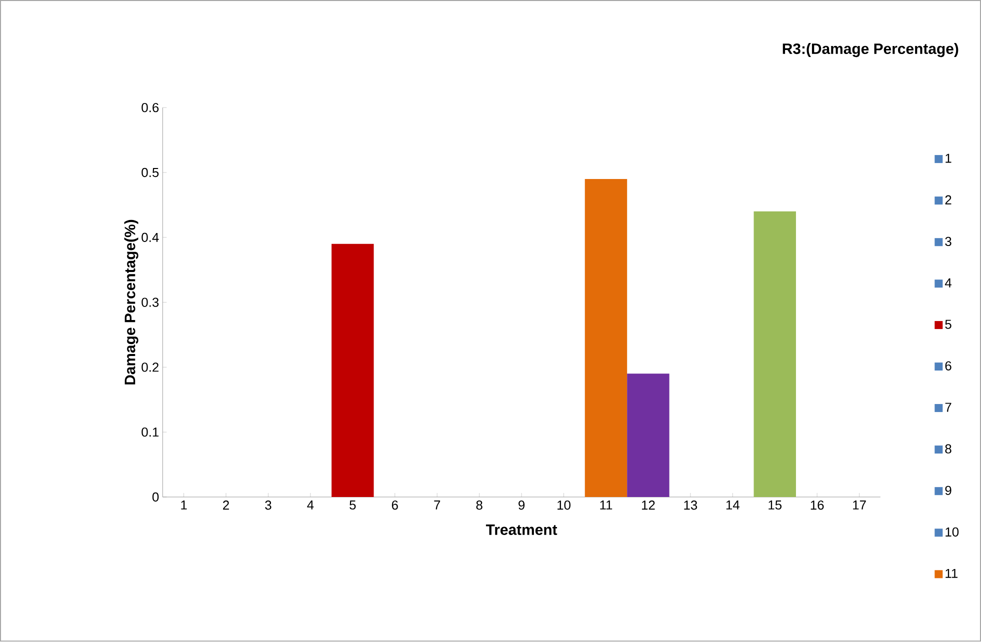  Describe the element at coordinates (648, 505) in the screenshot. I see `x-tick-label: 12` at that location.